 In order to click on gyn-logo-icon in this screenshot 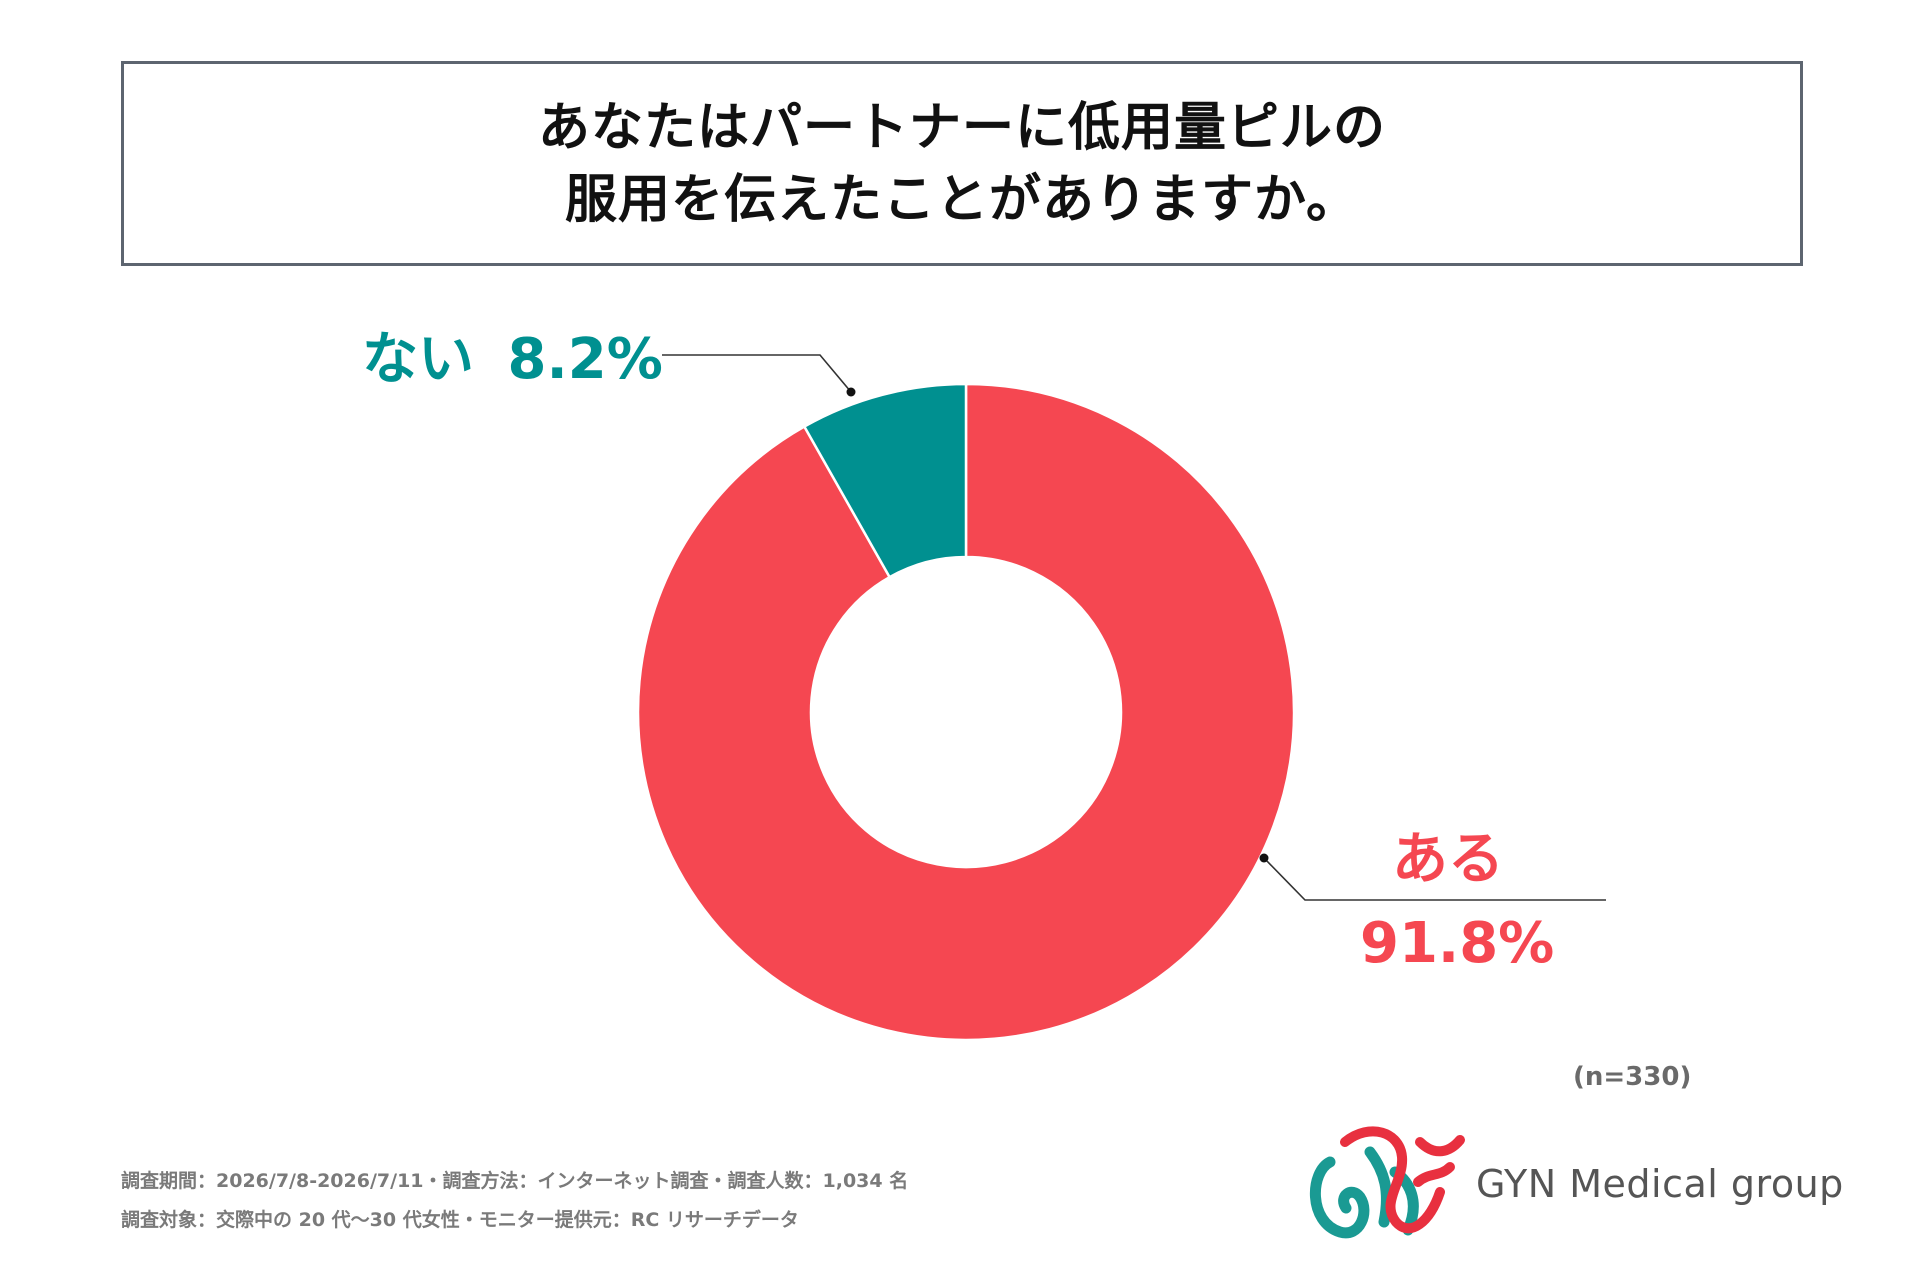, I will do `click(1387, 1182)`.